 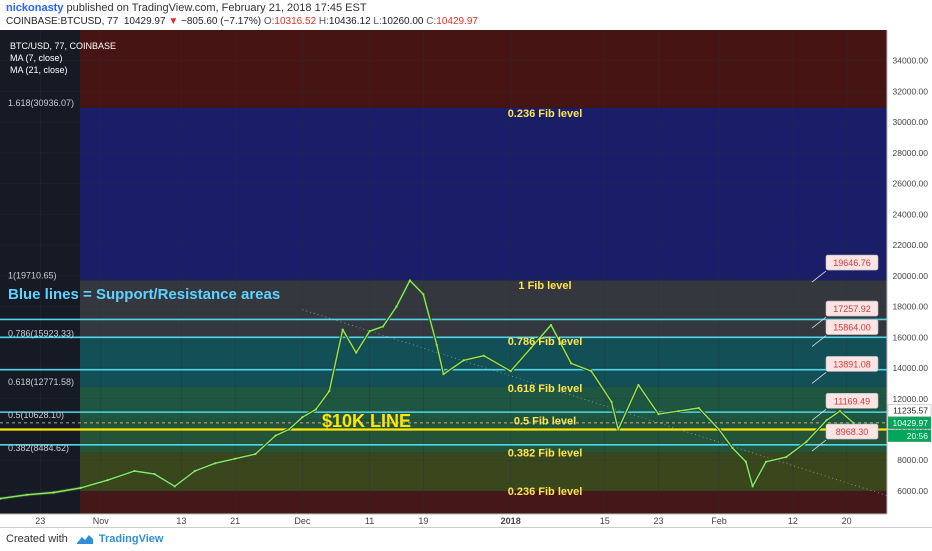 I want to click on footer-text: Created with TradingView, so click(x=84, y=539).